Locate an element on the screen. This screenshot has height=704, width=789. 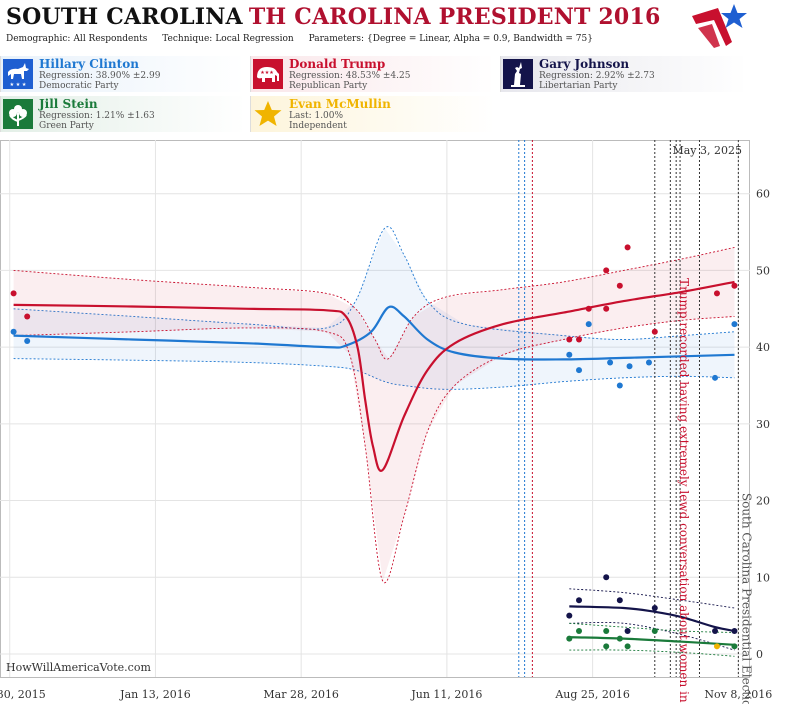
evan-mcmullin-poll-point is located at coordinates (716, 646).